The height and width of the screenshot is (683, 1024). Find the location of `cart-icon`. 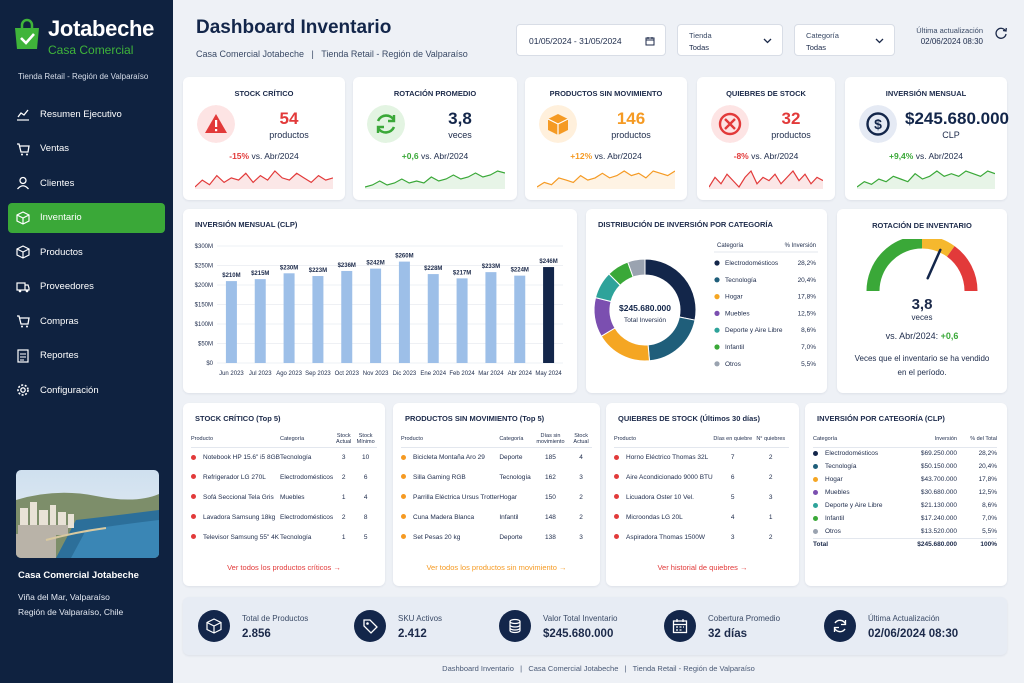

cart-icon is located at coordinates (23, 148).